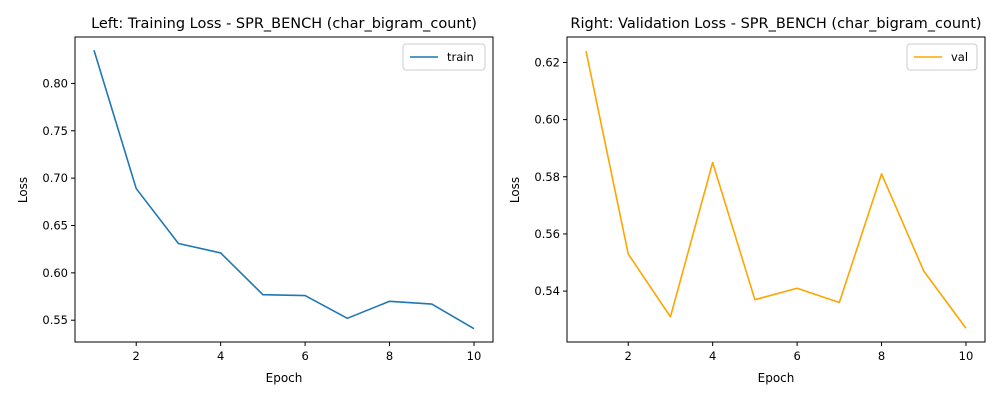  What do you see at coordinates (55, 178) in the screenshot?
I see `left-y-tick-label: 0.70` at bounding box center [55, 178].